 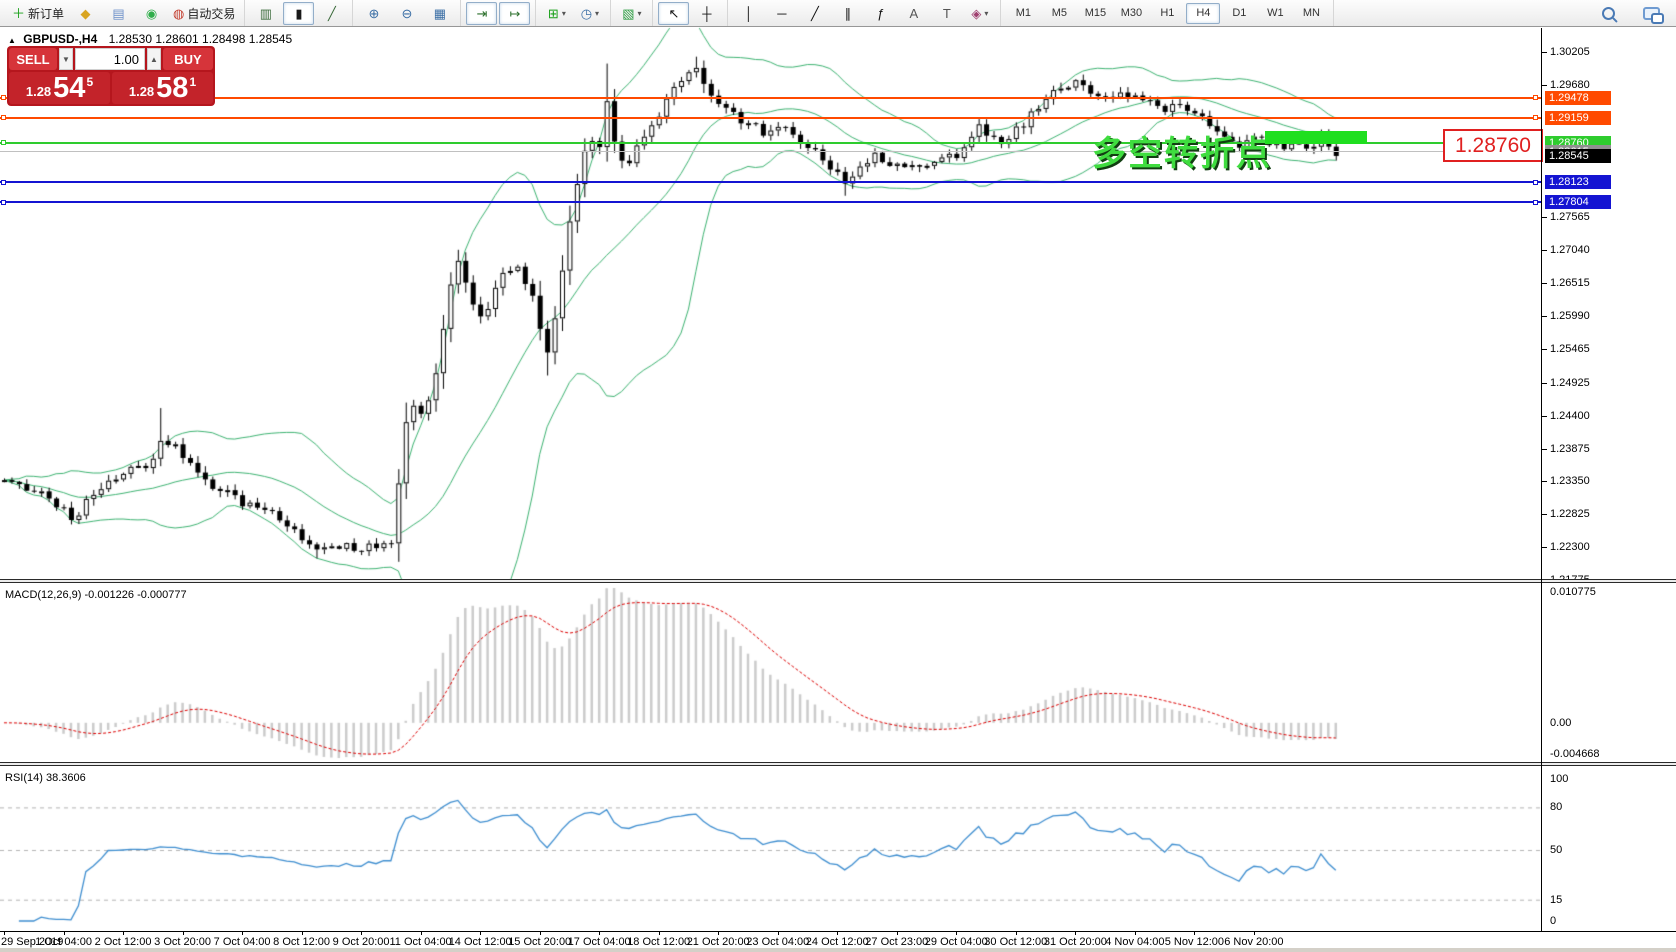 I want to click on tf-m30: M30, so click(x=1131, y=13).